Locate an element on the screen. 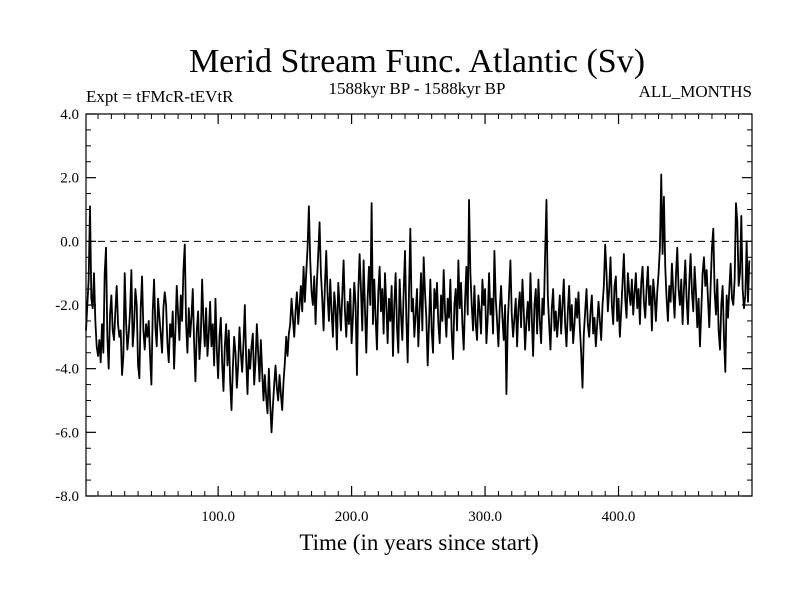  y-tick-label: 4.0 is located at coordinates (69, 115).